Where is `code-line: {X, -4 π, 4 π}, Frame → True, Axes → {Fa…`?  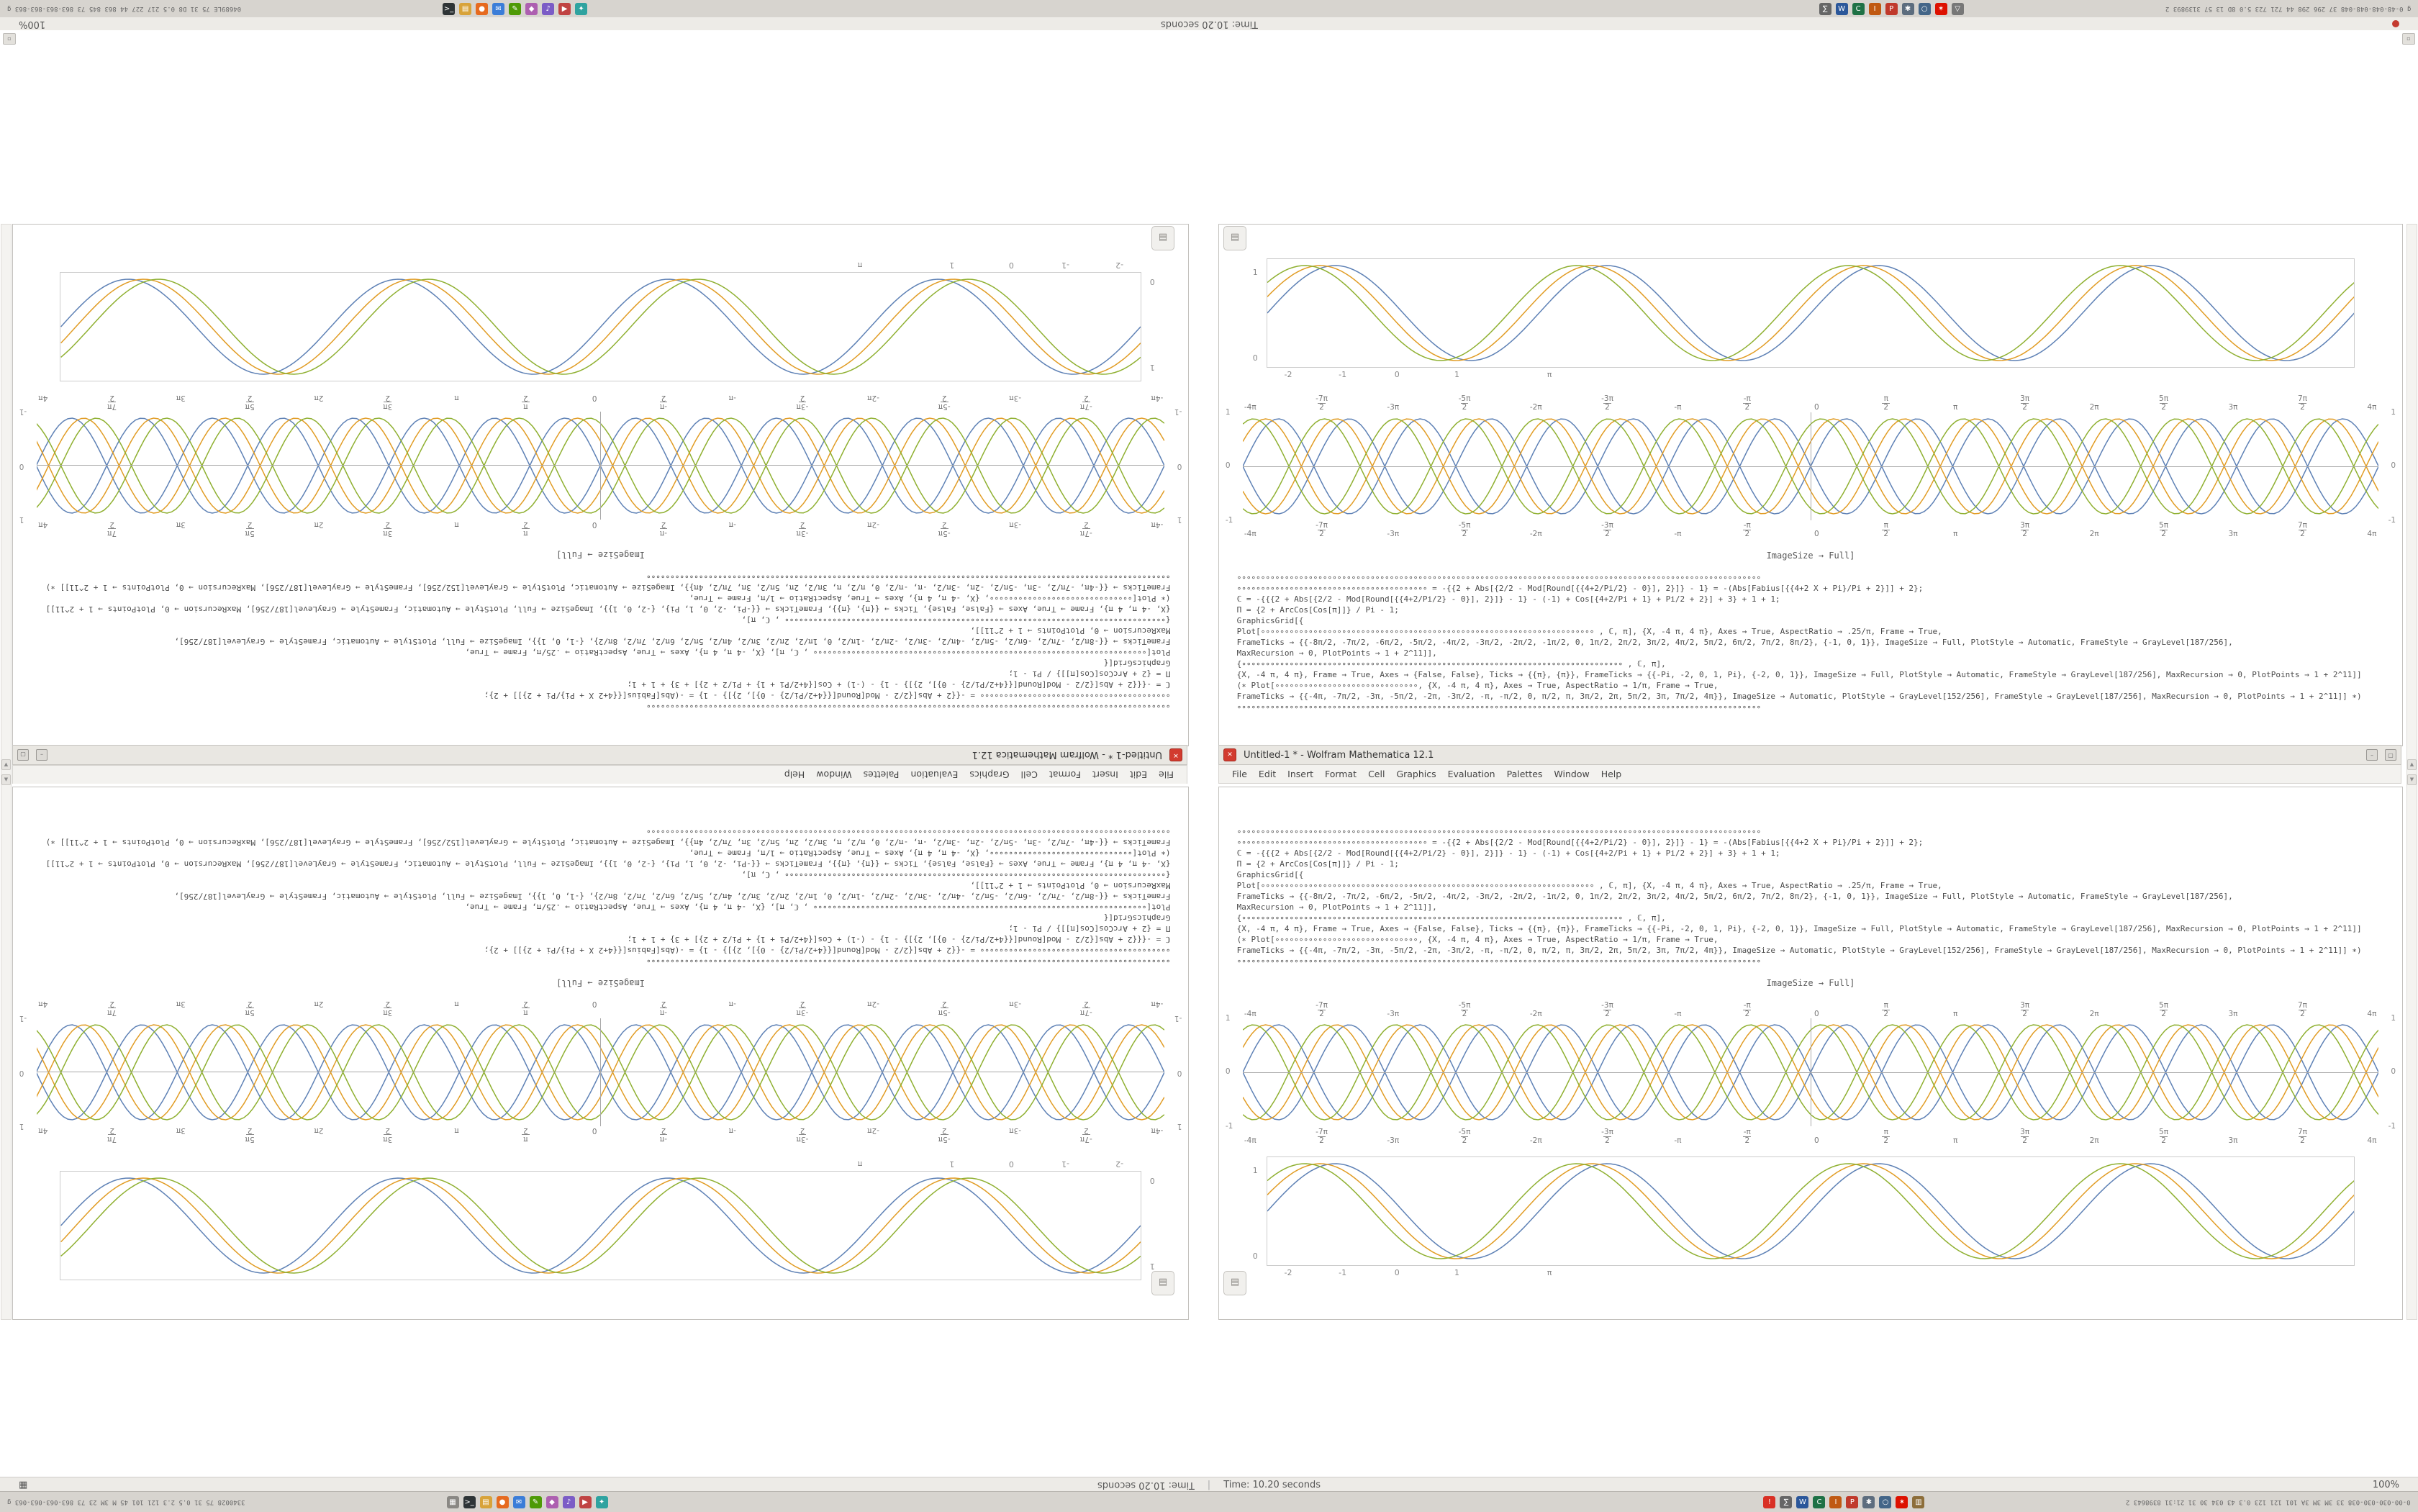
code-line: {X, -4 π, 4 π}, Frame → True, Axes → {Fa… is located at coordinates (608, 610).